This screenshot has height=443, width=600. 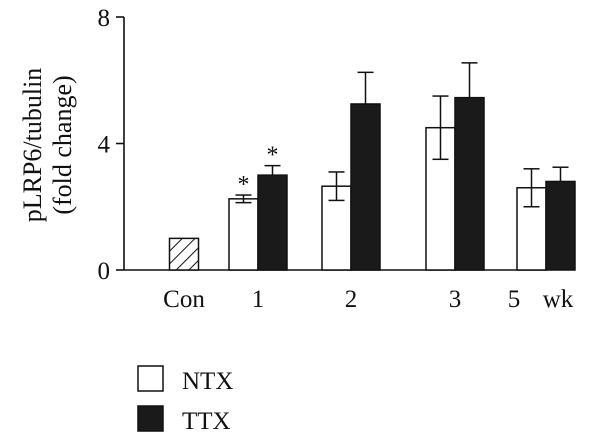 I want to click on legend-swatch-ttx, so click(x=150, y=418).